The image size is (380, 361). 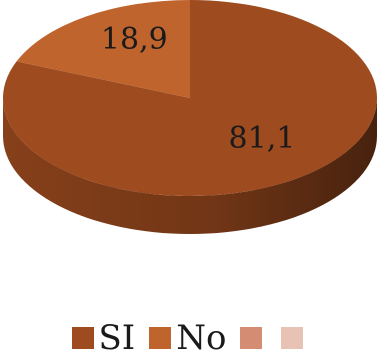 I want to click on legend-label: No, so click(x=201, y=338).